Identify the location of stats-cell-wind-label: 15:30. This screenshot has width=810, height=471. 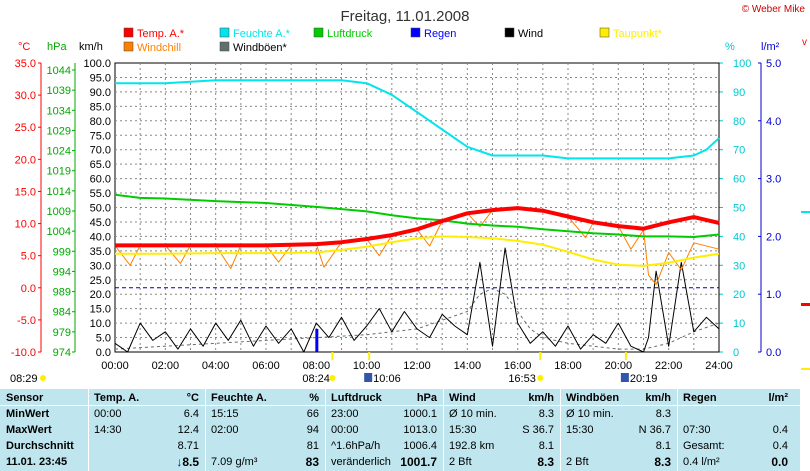
(463, 430).